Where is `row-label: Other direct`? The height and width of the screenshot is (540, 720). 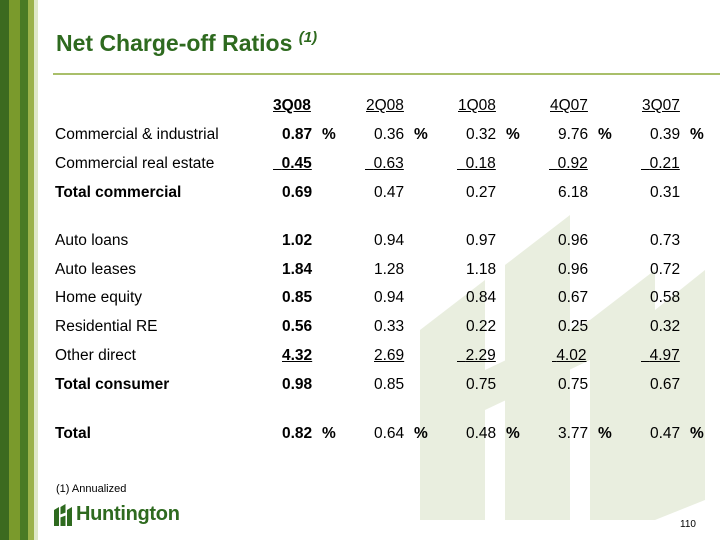 row-label: Other direct is located at coordinates (95, 355).